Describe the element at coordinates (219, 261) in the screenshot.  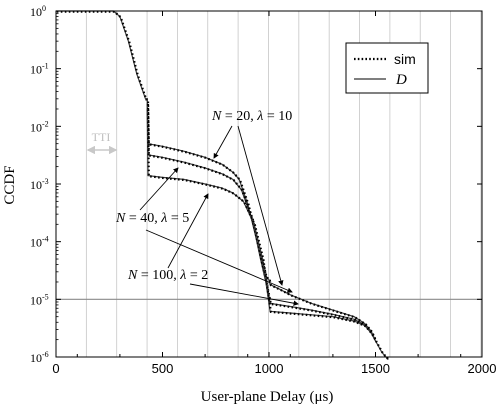
I see `arrow-n40-b` at that location.